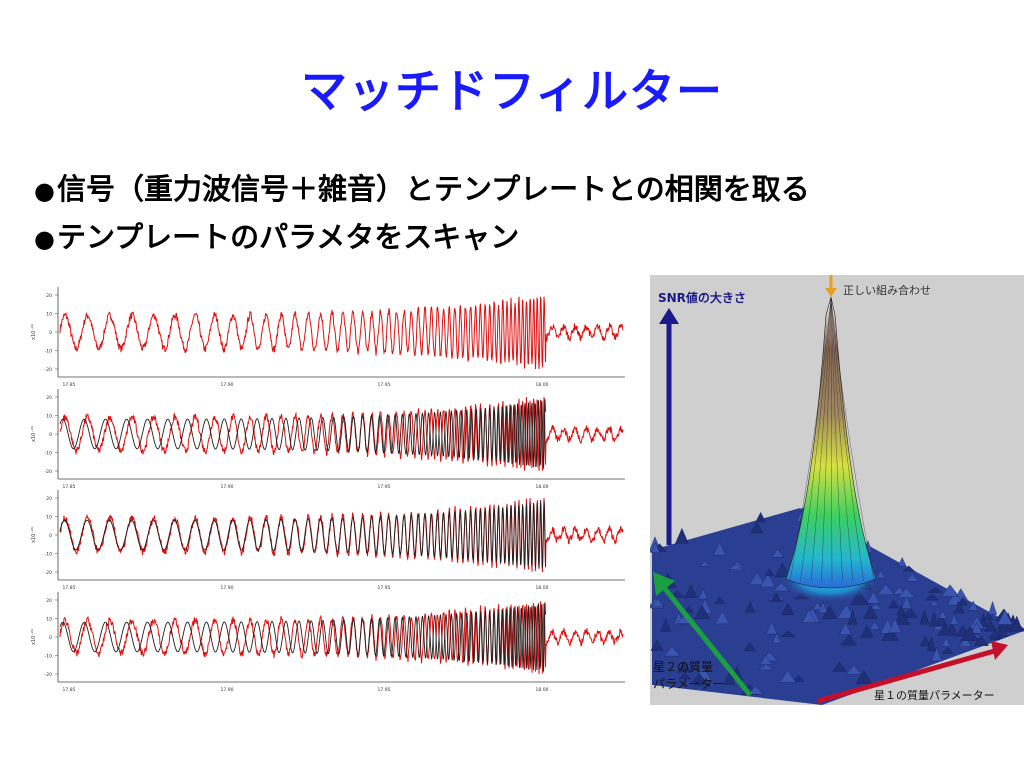 This screenshot has width=1024, height=768. Describe the element at coordinates (689, 684) in the screenshot. I see `depth-axis-label-line2: パラメーター` at that location.